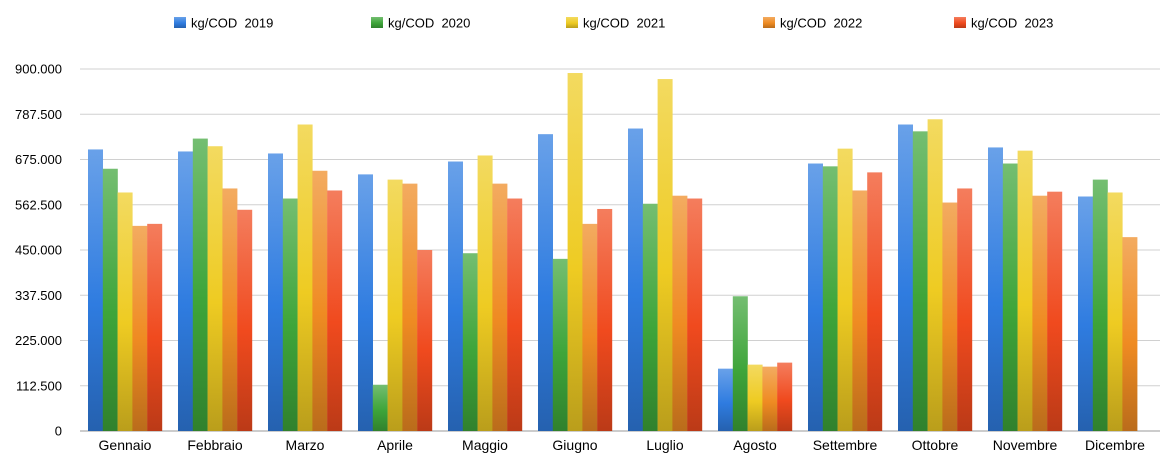 This screenshot has width=1163, height=458. I want to click on x-tick-label: Novembre, so click(1025, 445).